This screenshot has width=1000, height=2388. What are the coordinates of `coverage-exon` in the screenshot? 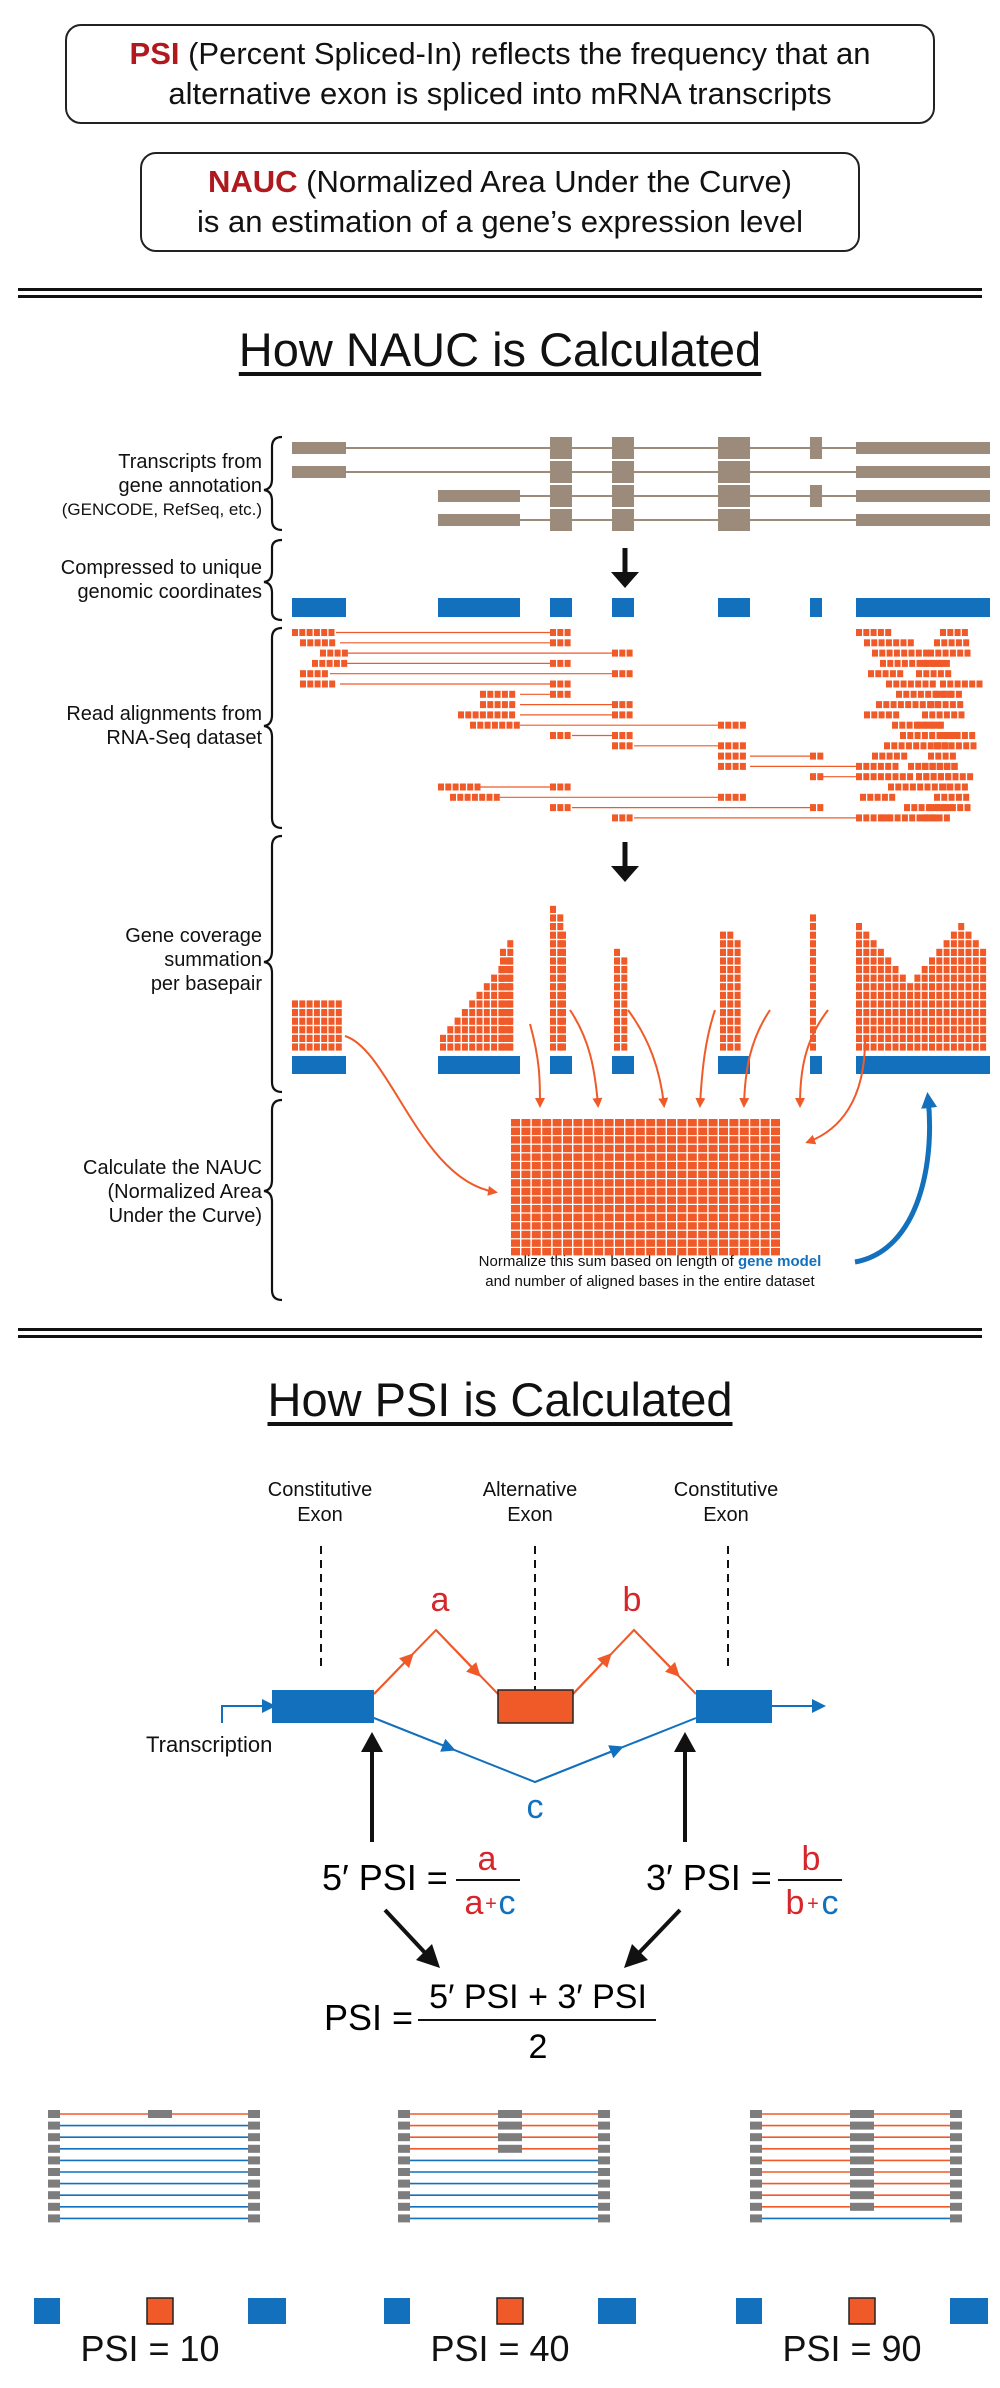 It's located at (923, 1065).